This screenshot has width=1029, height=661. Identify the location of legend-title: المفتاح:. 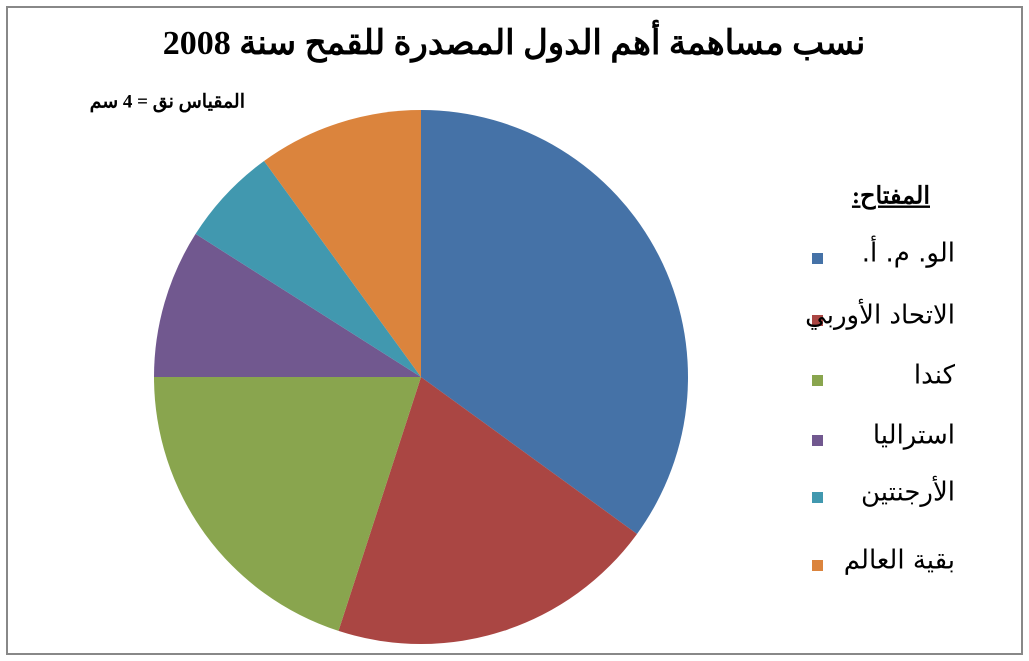
(891, 197).